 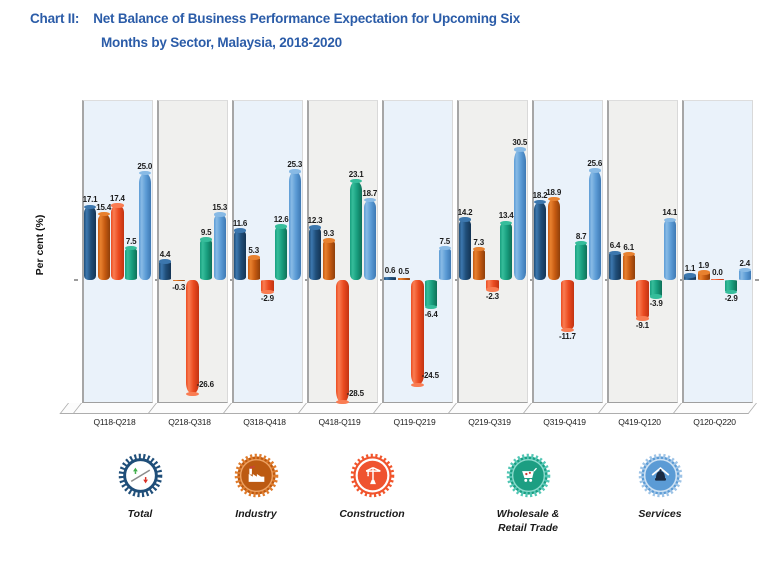 I want to click on bar-value-label: 6.1, so click(x=628, y=247).